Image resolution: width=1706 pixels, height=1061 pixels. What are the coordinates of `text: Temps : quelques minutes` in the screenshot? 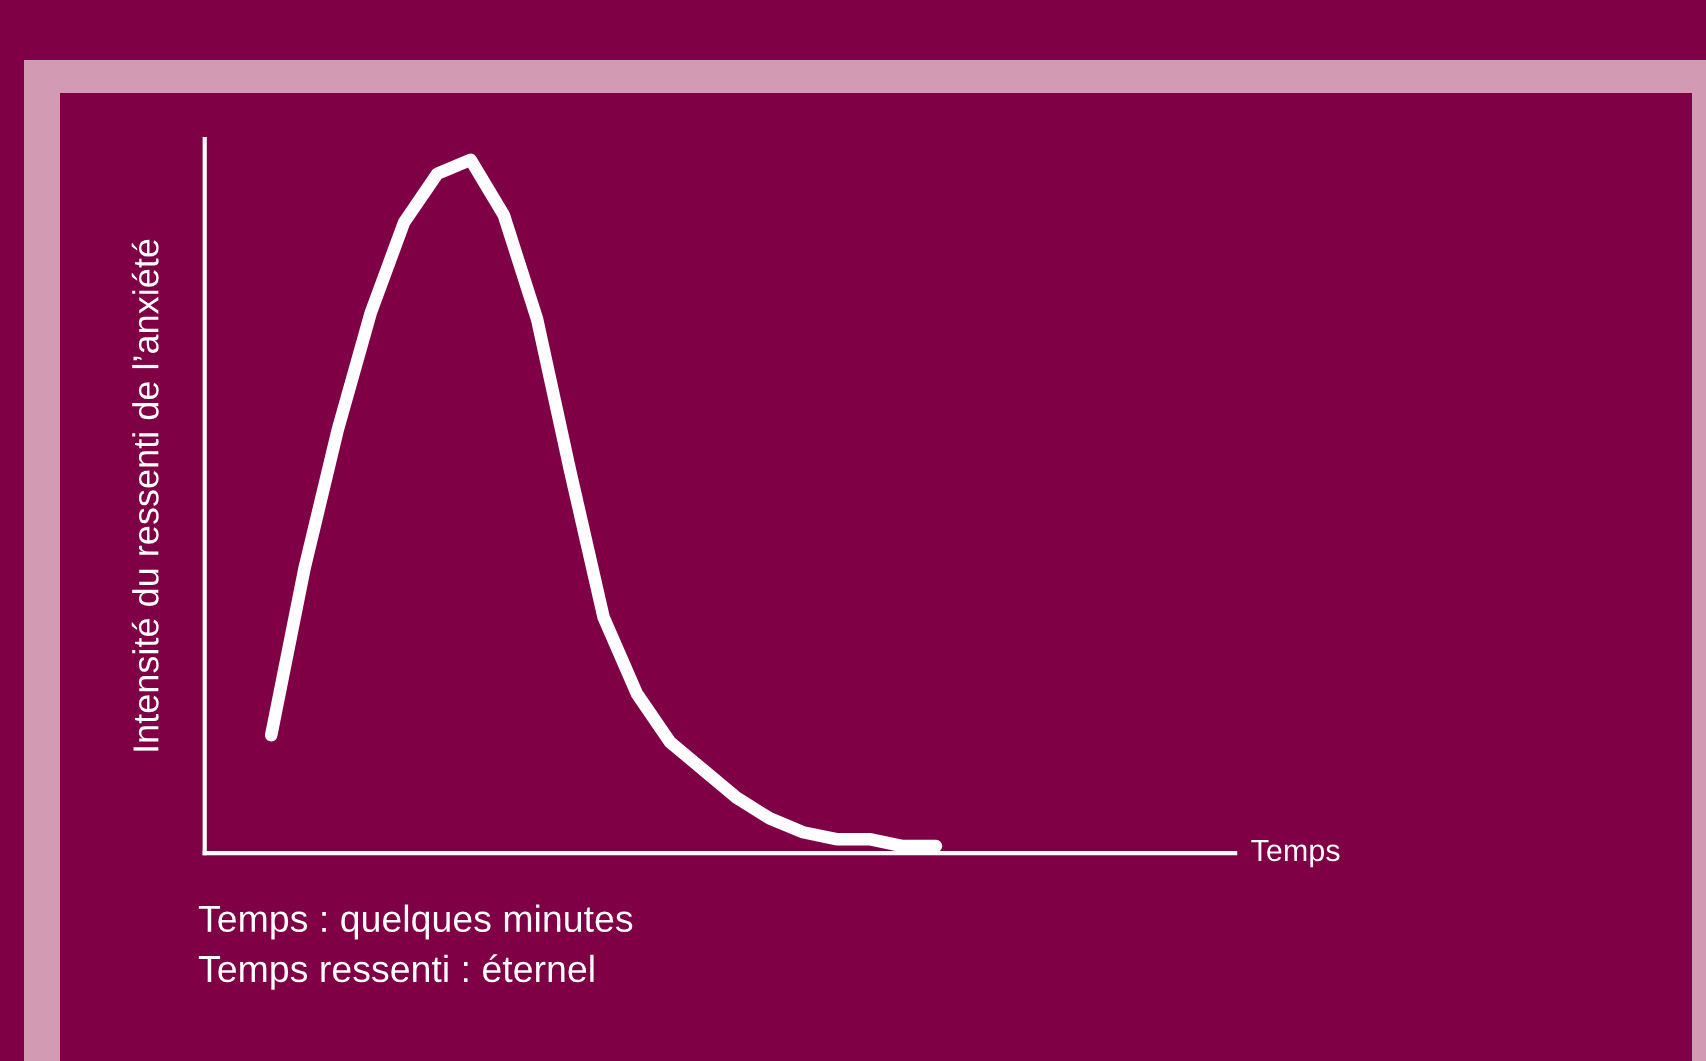 It's located at (415, 922).